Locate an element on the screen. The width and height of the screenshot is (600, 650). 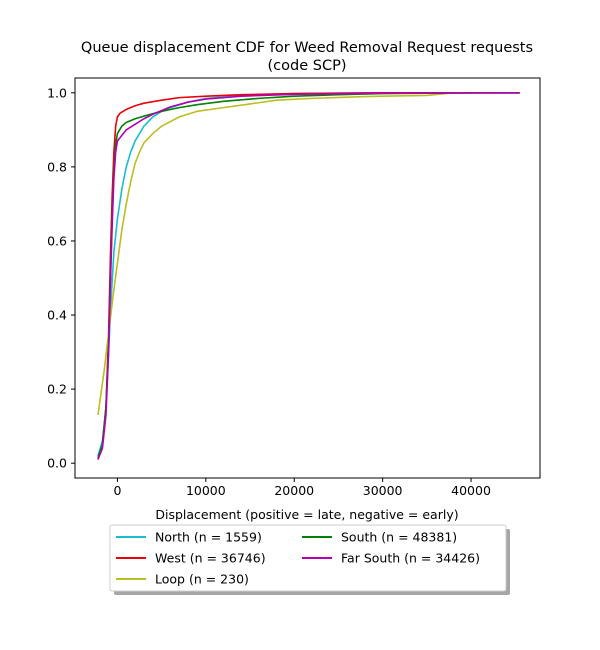
legend-label: Loop (n = 230) is located at coordinates (202, 579).